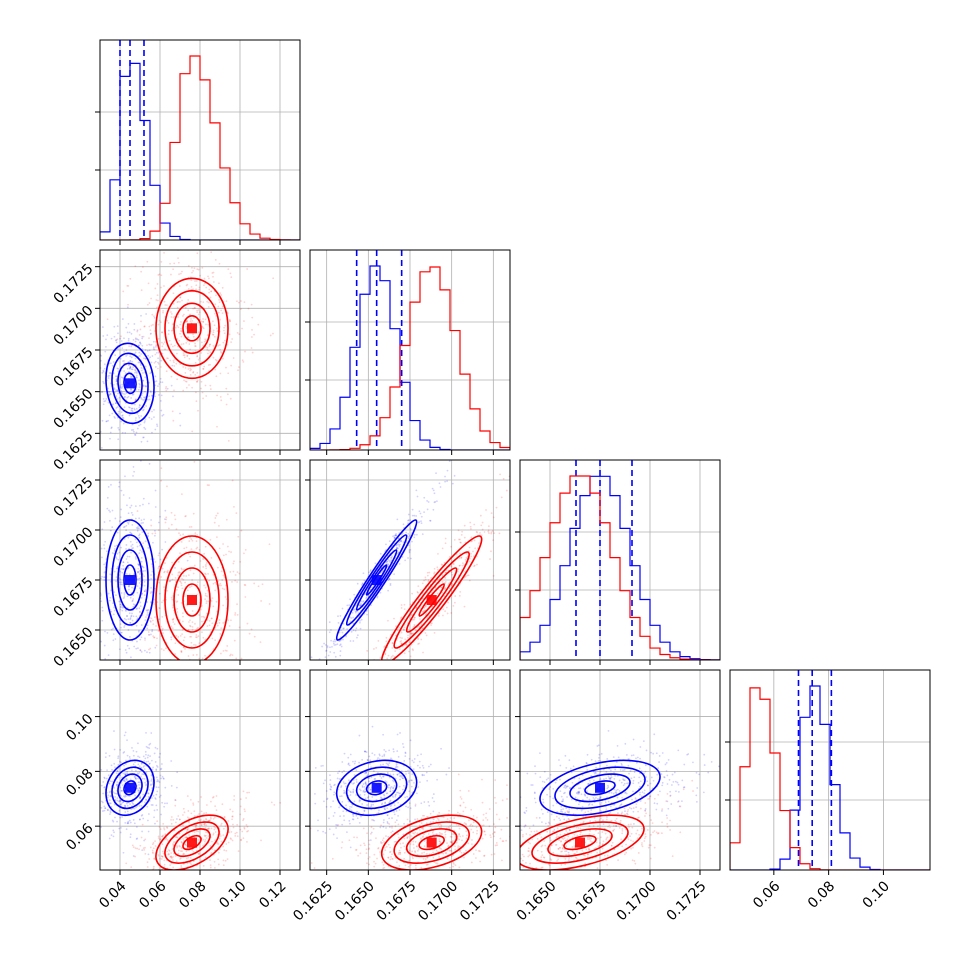  What do you see at coordinates (200, 147) in the screenshot?
I see `red-histogram-step` at bounding box center [200, 147].